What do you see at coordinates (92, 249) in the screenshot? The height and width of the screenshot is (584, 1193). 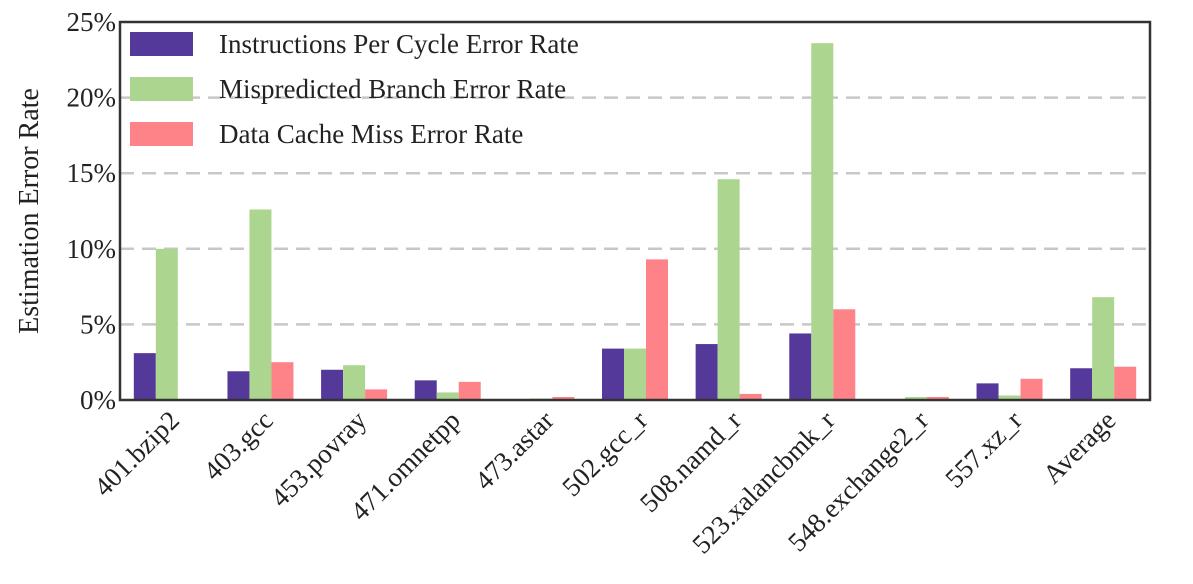 I see `y-tick-label: 10%` at bounding box center [92, 249].